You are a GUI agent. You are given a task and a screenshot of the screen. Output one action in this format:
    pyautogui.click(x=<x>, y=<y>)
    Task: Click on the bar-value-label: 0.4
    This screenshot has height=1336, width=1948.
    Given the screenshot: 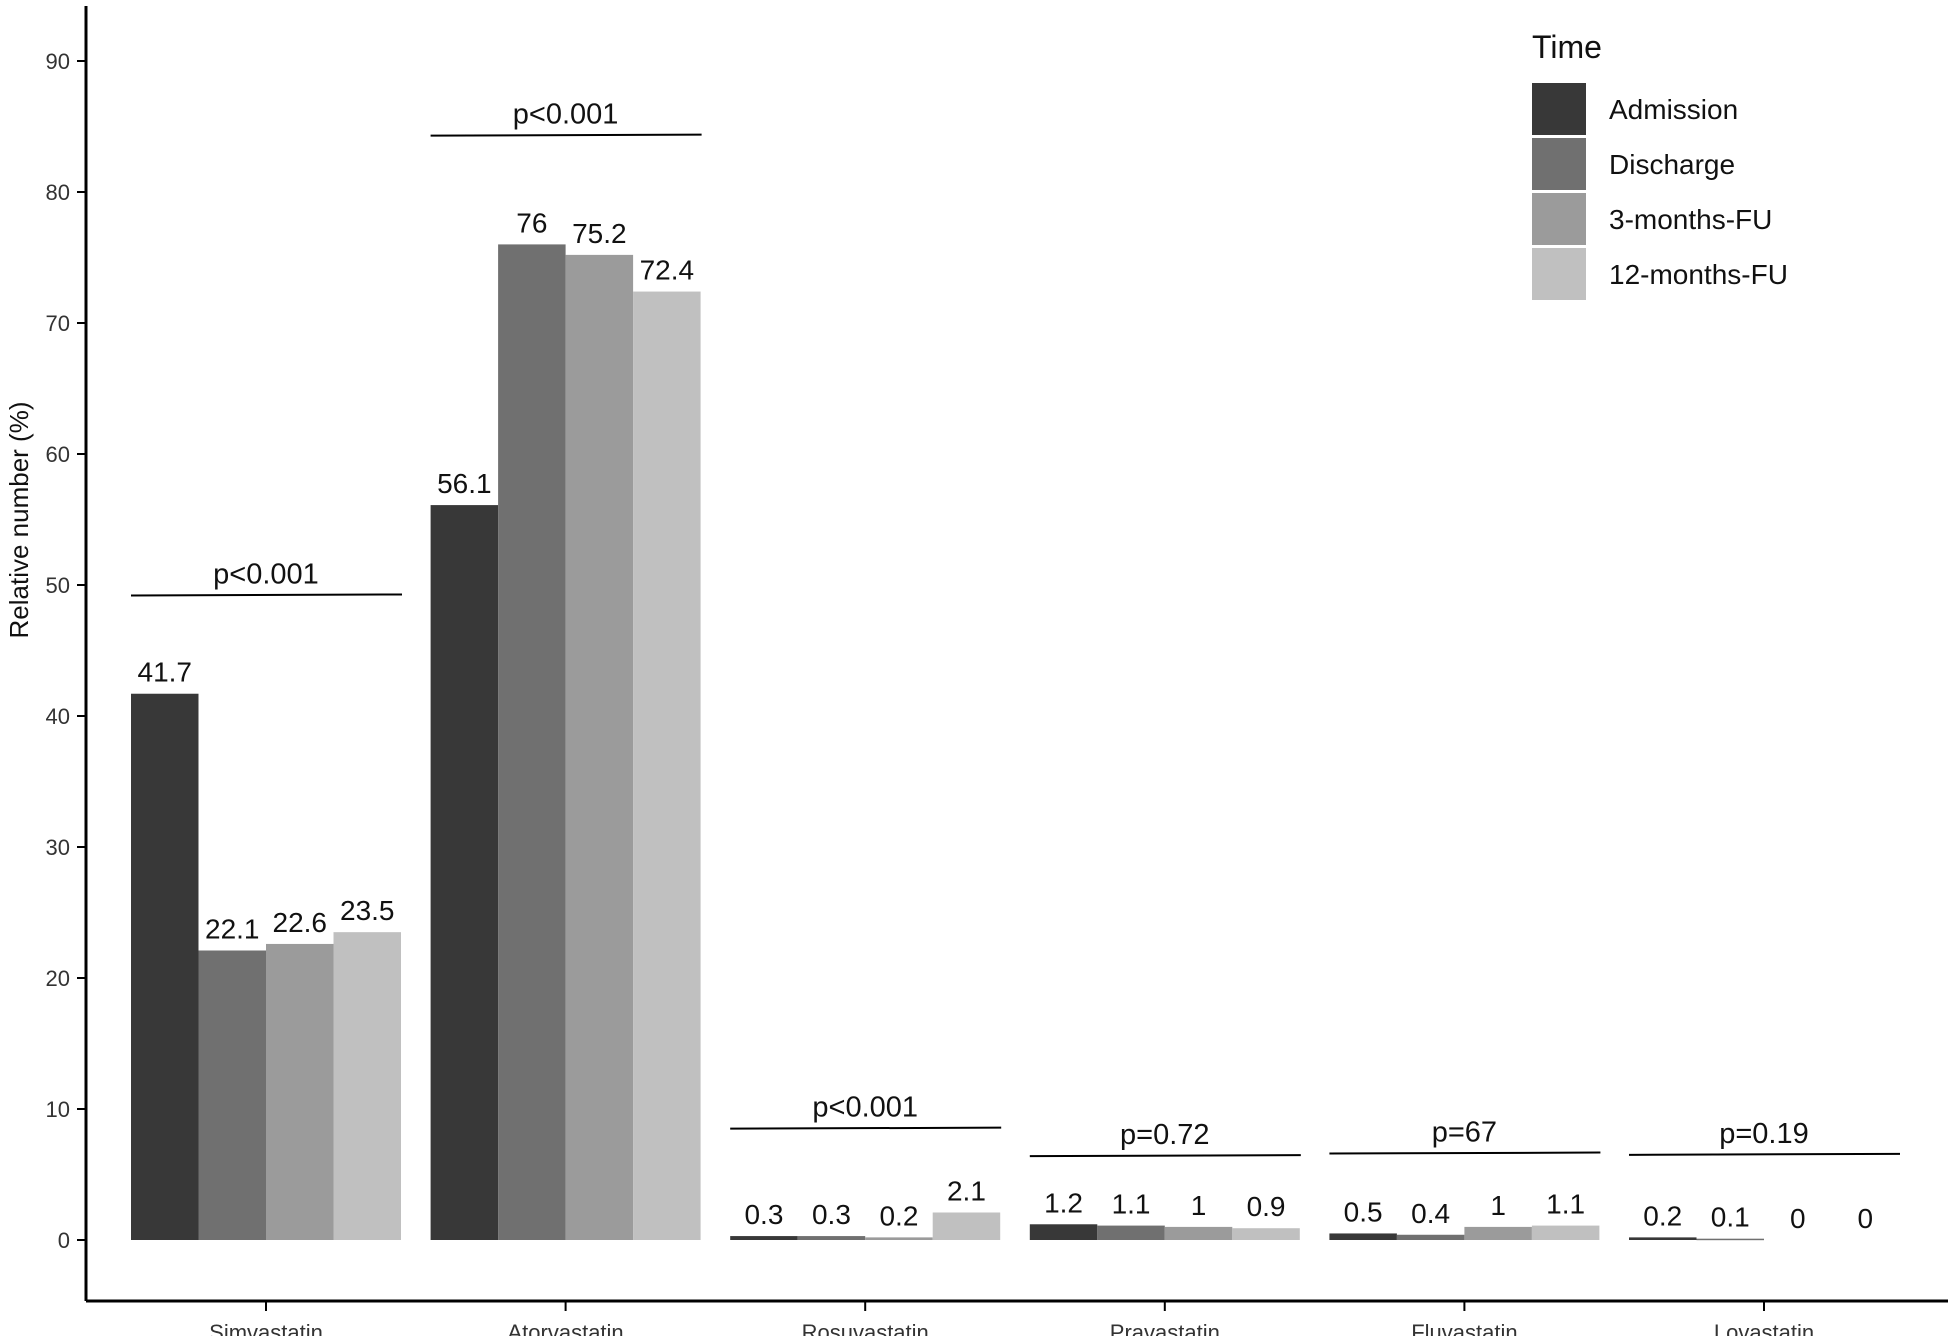 What is the action you would take?
    pyautogui.click(x=1430, y=1213)
    